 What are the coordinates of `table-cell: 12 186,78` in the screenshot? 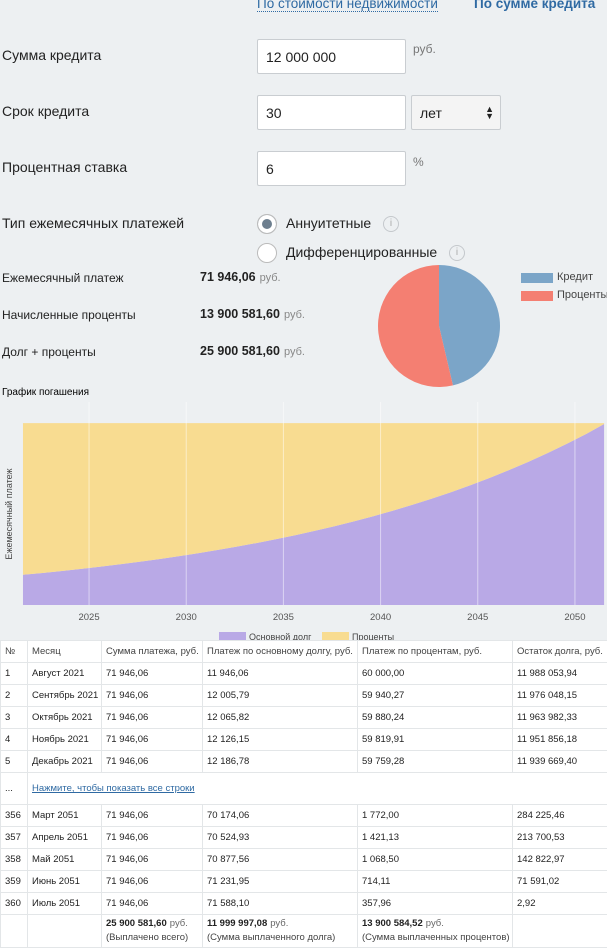 It's located at (280, 762).